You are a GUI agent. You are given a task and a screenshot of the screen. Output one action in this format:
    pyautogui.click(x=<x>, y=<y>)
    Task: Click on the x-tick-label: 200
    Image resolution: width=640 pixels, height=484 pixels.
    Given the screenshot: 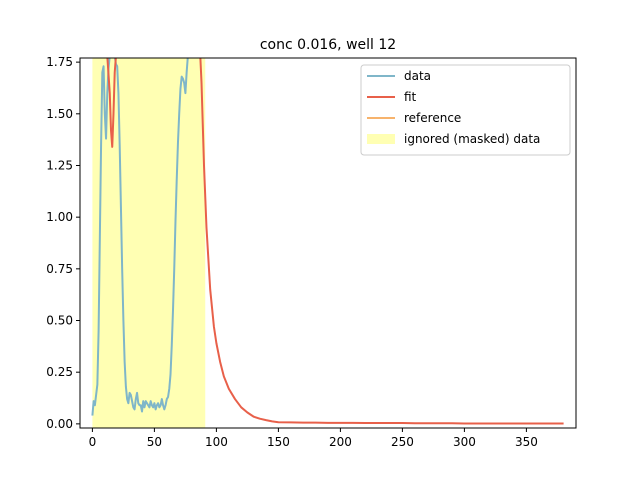 What is the action you would take?
    pyautogui.click(x=340, y=442)
    